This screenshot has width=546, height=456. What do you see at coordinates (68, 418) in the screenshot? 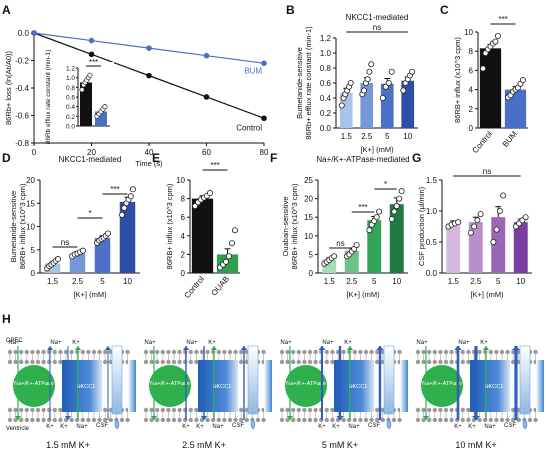
I see `nkcc1-k-arrow-head` at bounding box center [68, 418].